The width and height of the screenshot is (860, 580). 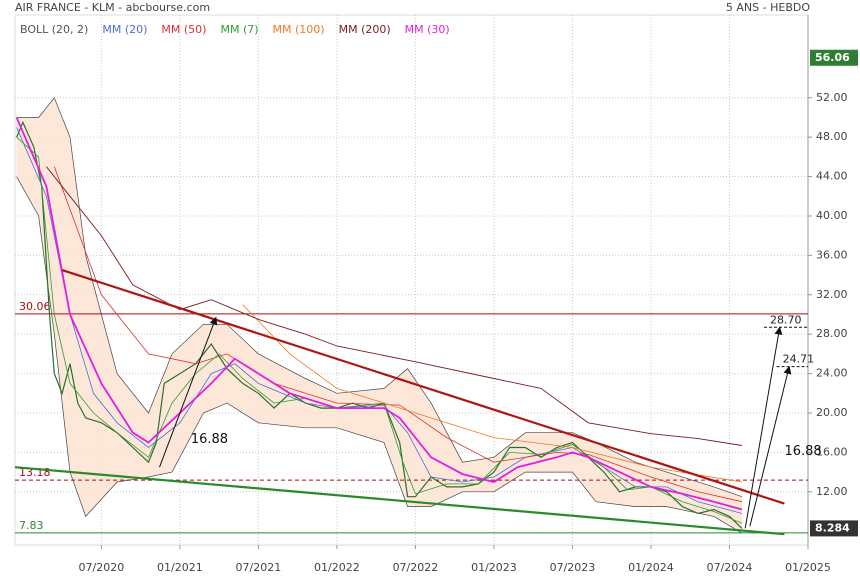 I want to click on x-tick-label: 07/2024, so click(x=730, y=567).